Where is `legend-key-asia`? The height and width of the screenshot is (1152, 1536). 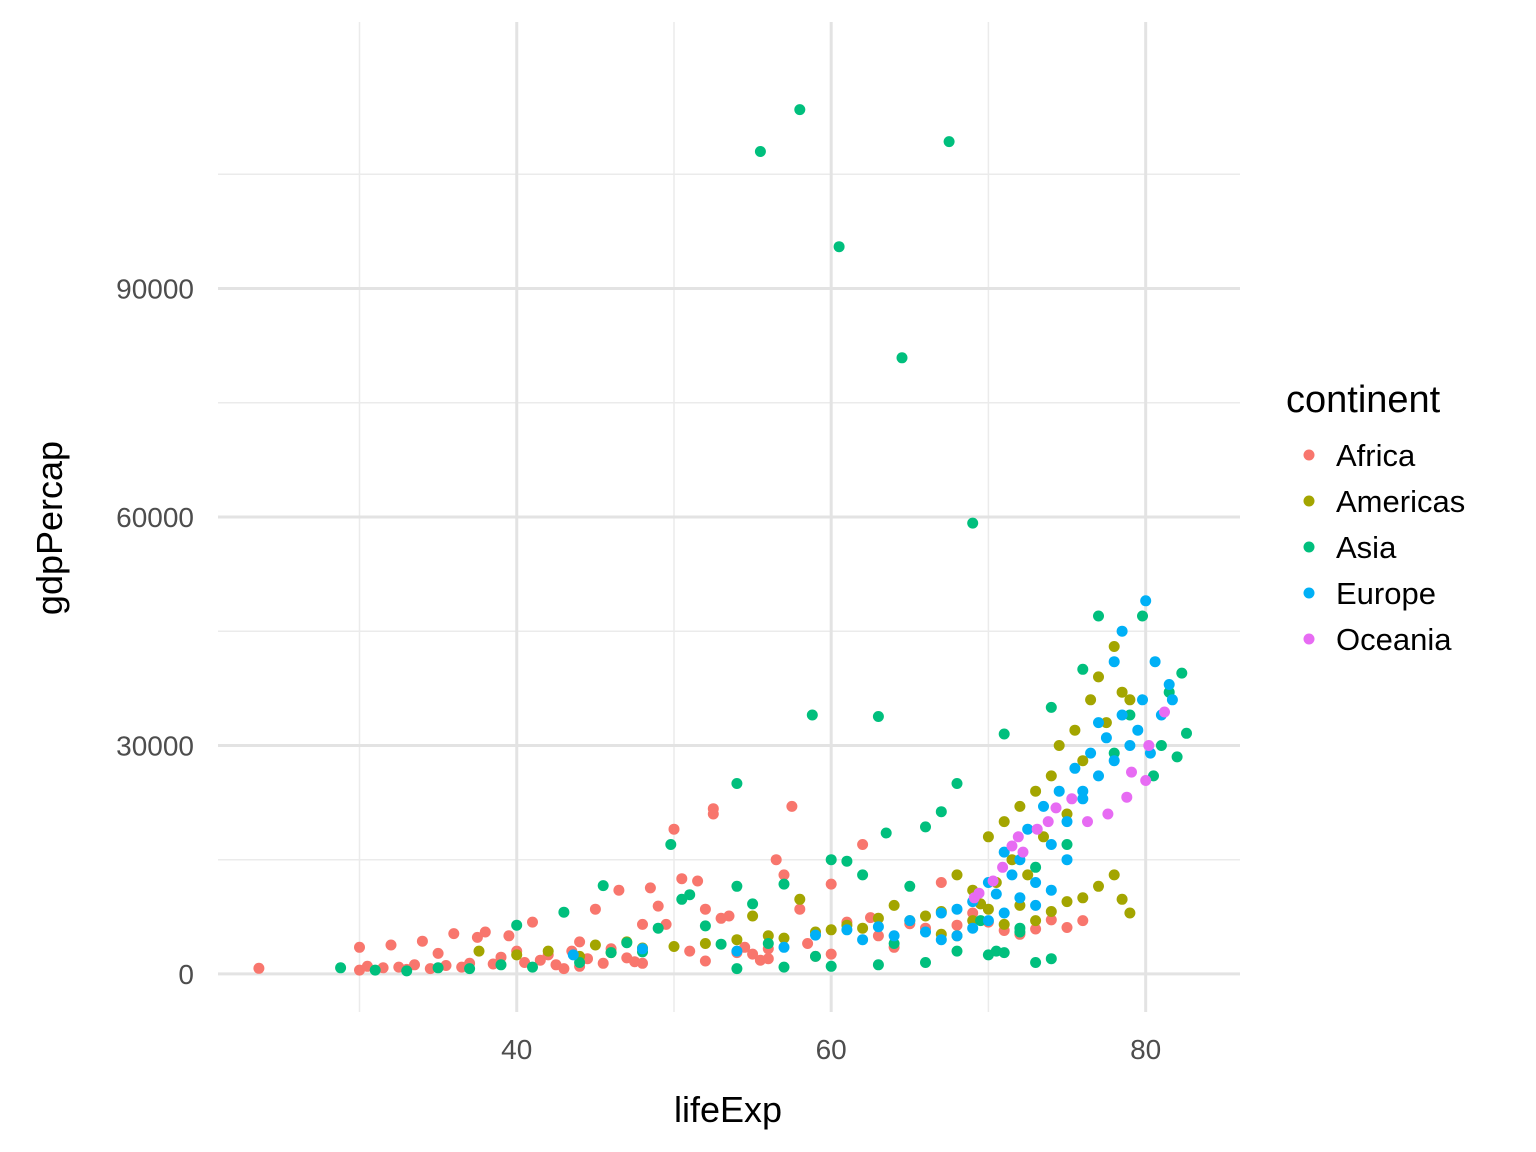
legend-key-asia is located at coordinates (1309, 547).